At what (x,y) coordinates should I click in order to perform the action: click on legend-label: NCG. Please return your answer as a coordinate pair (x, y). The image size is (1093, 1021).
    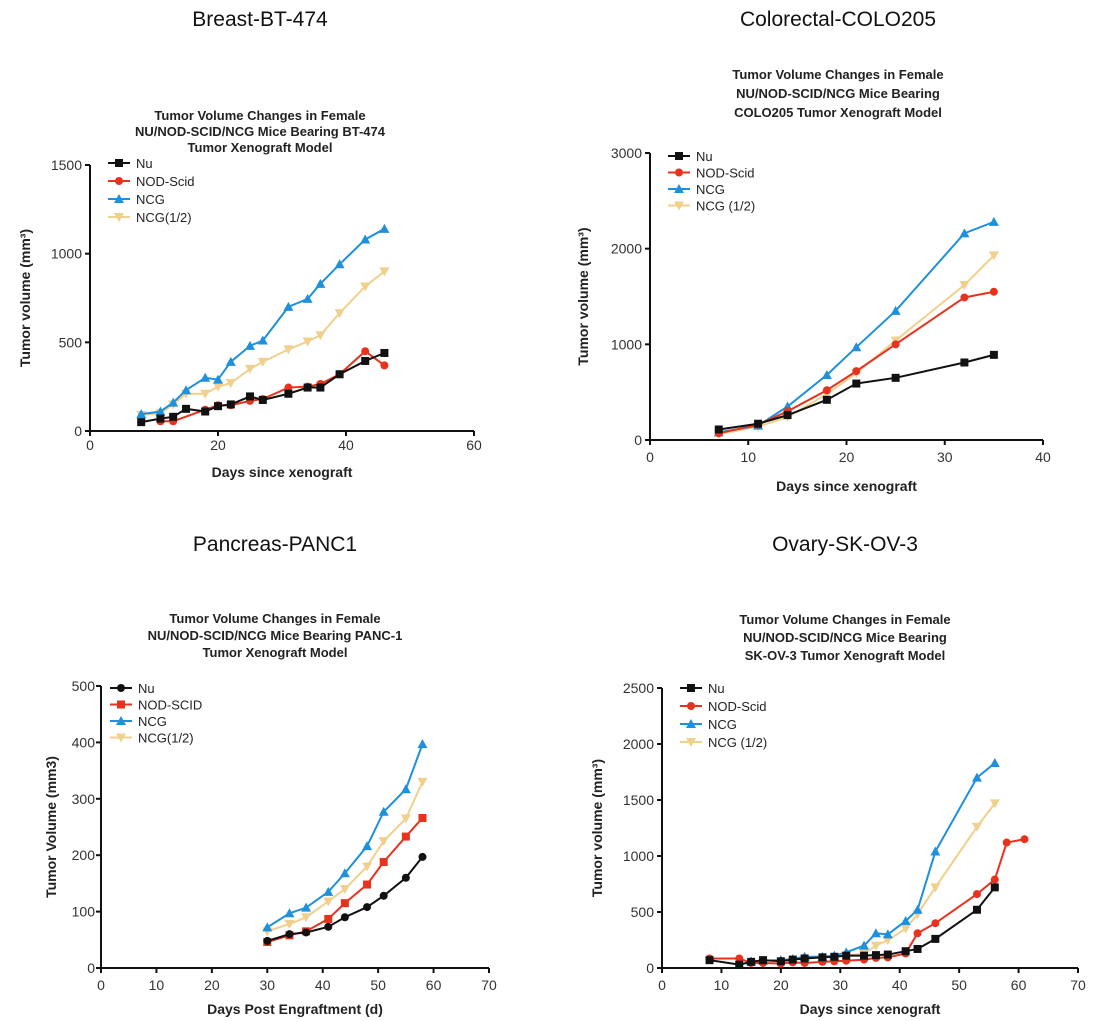
    Looking at the image, I should click on (152, 721).